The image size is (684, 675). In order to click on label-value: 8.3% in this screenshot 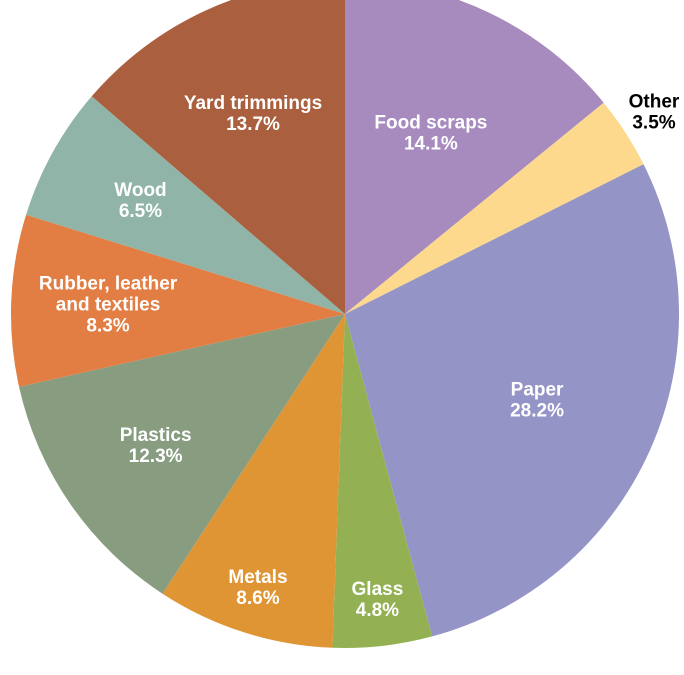, I will do `click(107, 325)`.